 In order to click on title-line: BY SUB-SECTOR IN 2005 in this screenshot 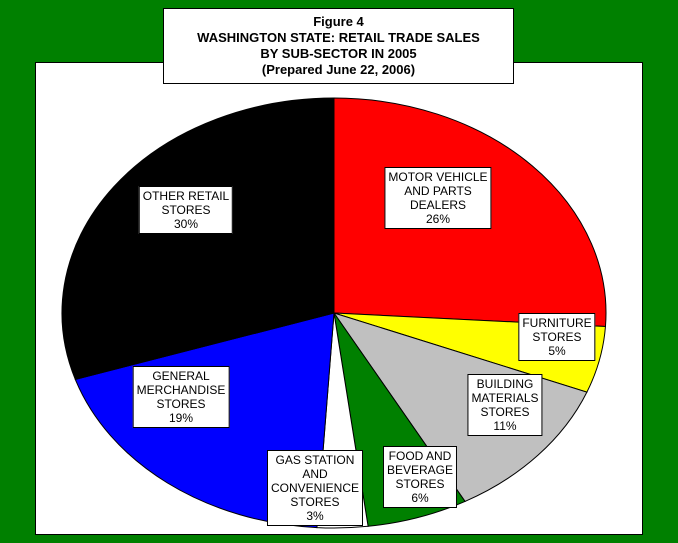, I will do `click(338, 53)`.